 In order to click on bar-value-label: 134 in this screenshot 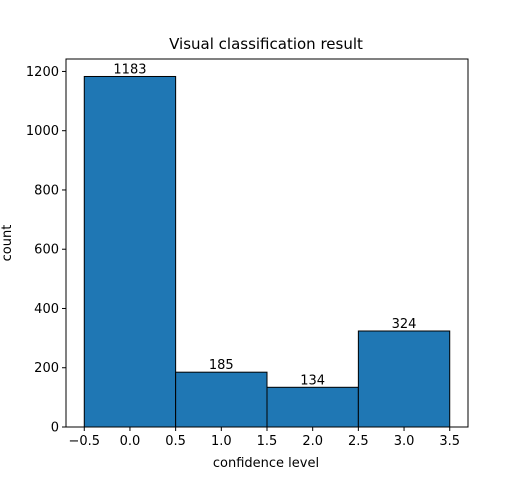, I will do `click(312, 380)`.